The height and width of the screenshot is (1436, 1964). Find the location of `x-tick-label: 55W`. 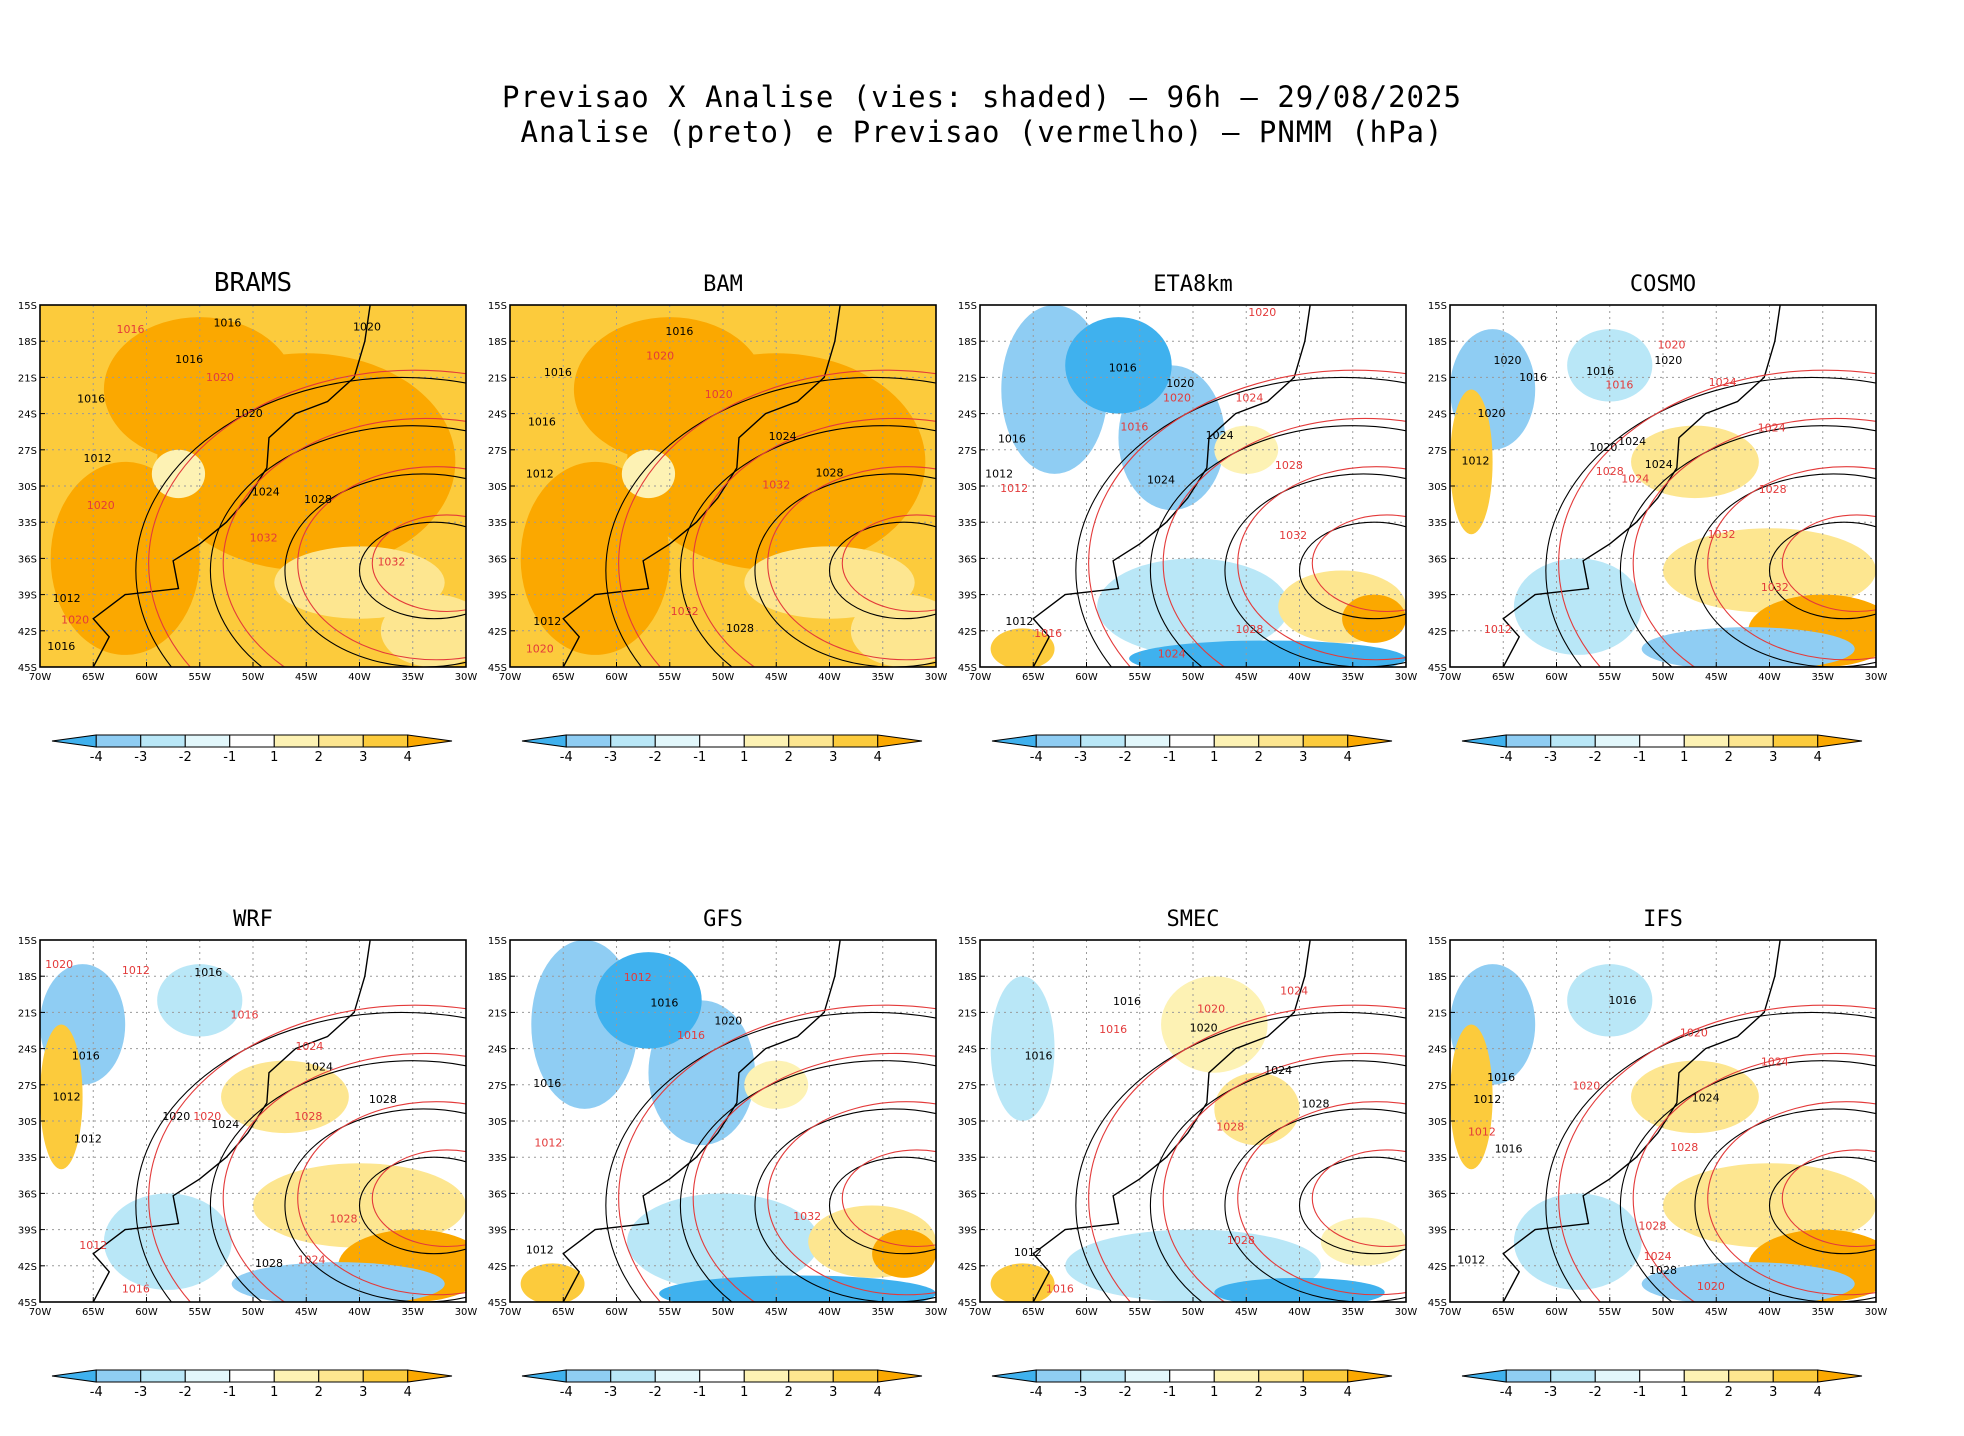

x-tick-label: 55W is located at coordinates (199, 1312).